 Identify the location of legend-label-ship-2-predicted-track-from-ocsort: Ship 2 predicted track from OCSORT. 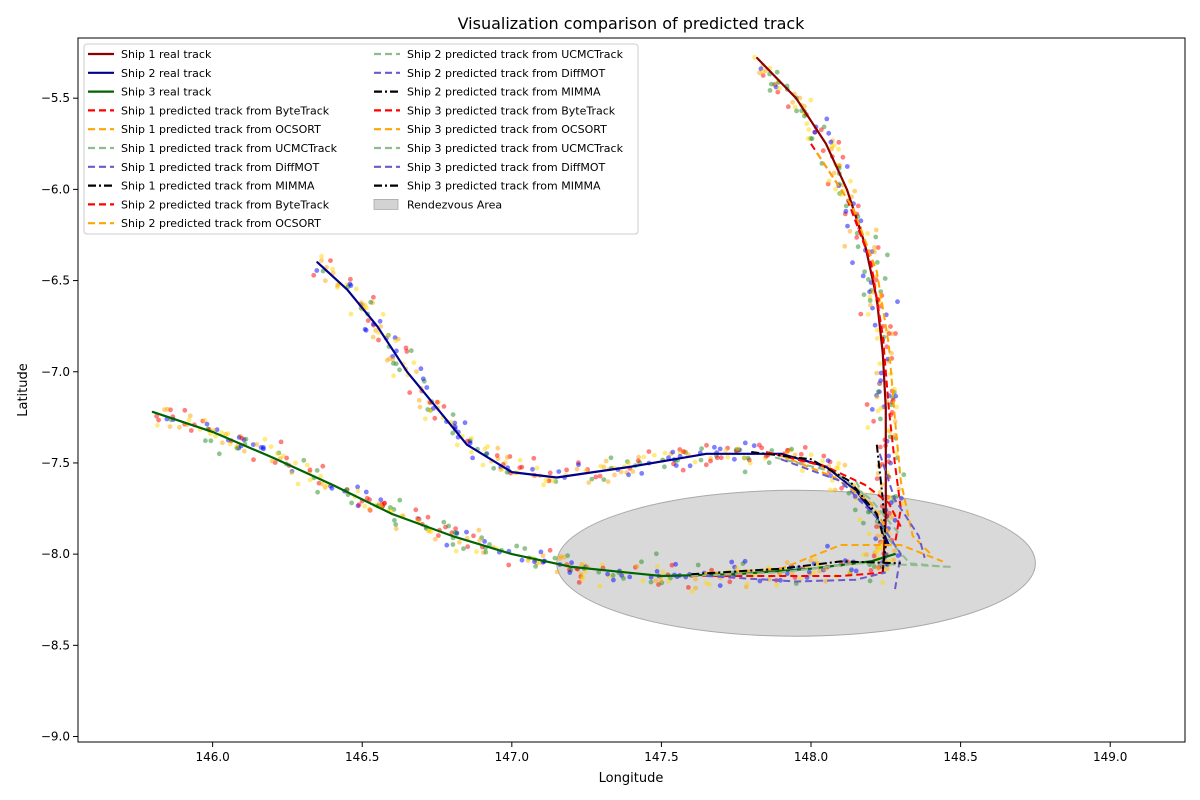
(221, 223).